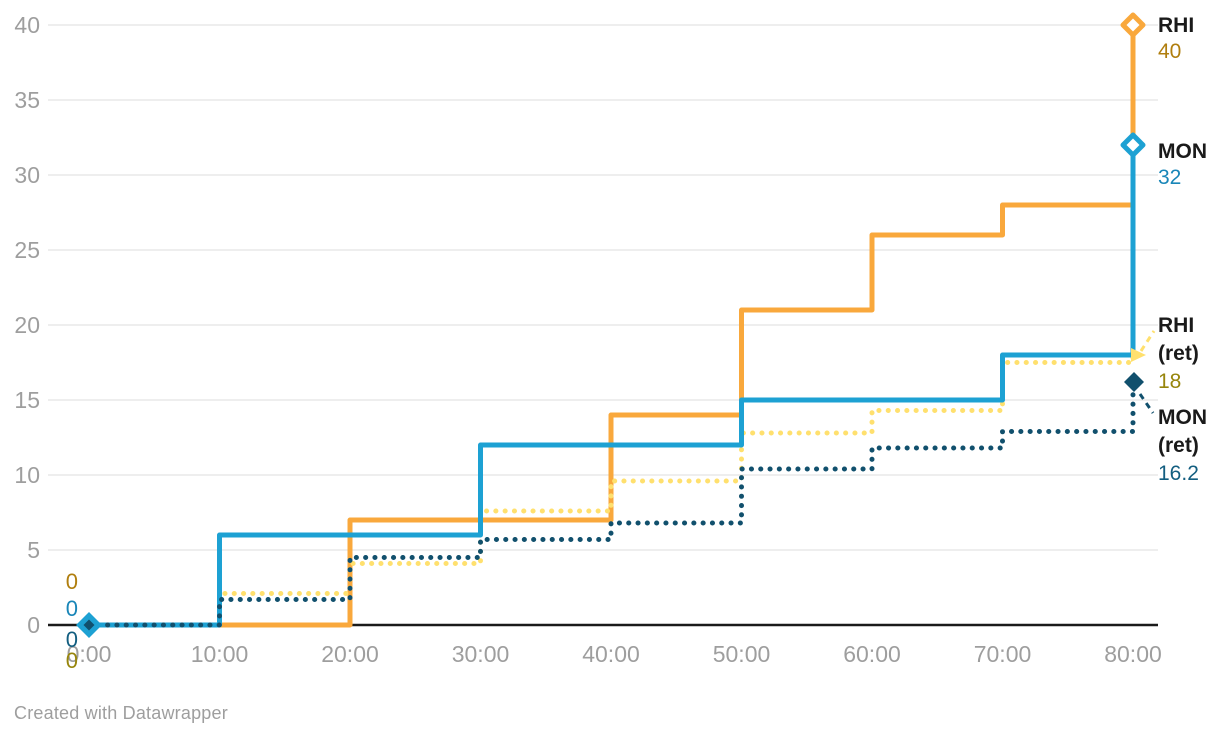  What do you see at coordinates (1169, 177) in the screenshot?
I see `end-value-label-mon: 32` at bounding box center [1169, 177].